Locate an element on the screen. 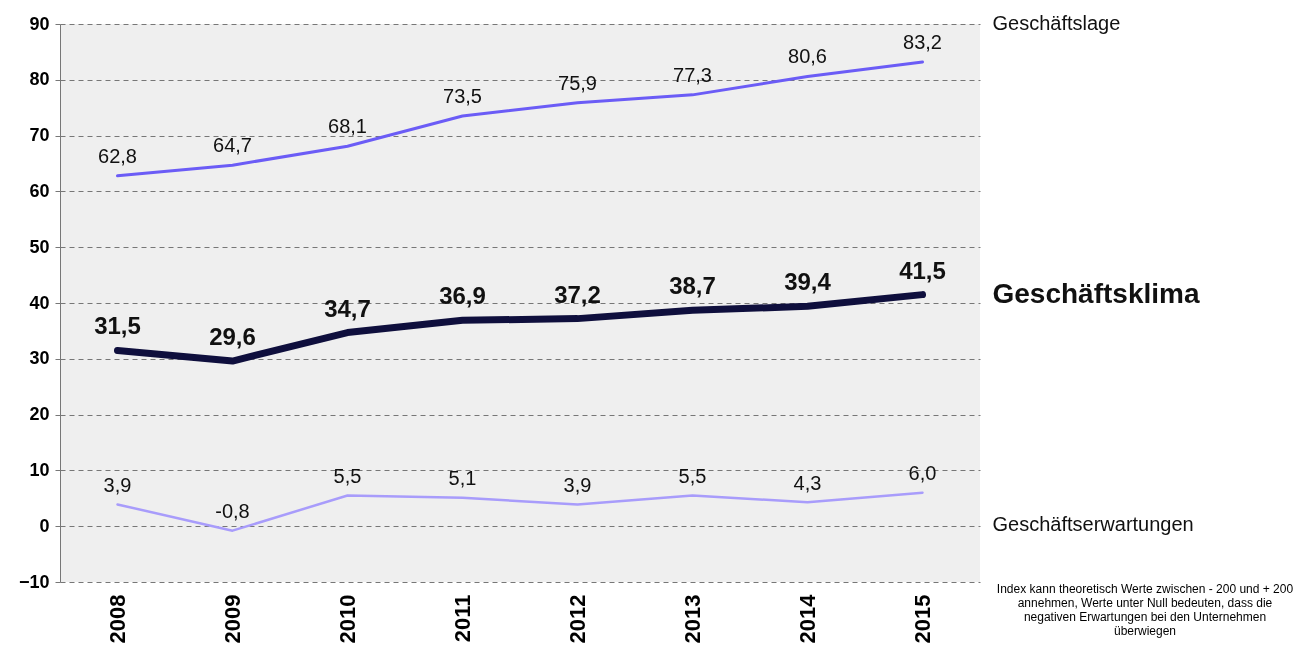  x-tick-label: 2009 is located at coordinates (232, 619).